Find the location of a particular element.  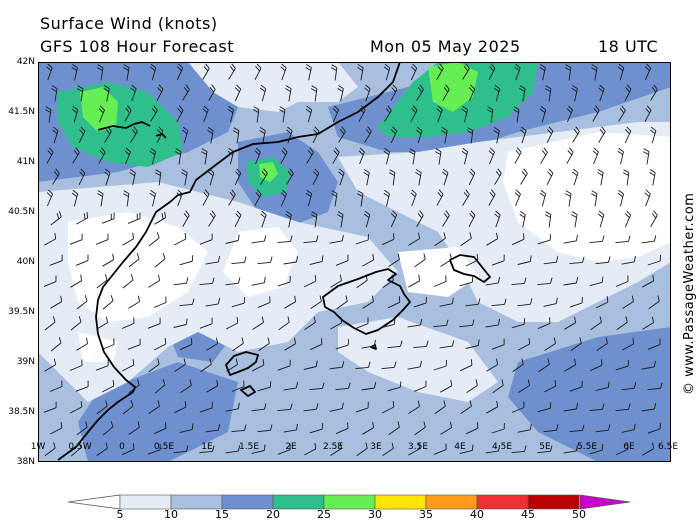

legend-label: 45 is located at coordinates (528, 514).